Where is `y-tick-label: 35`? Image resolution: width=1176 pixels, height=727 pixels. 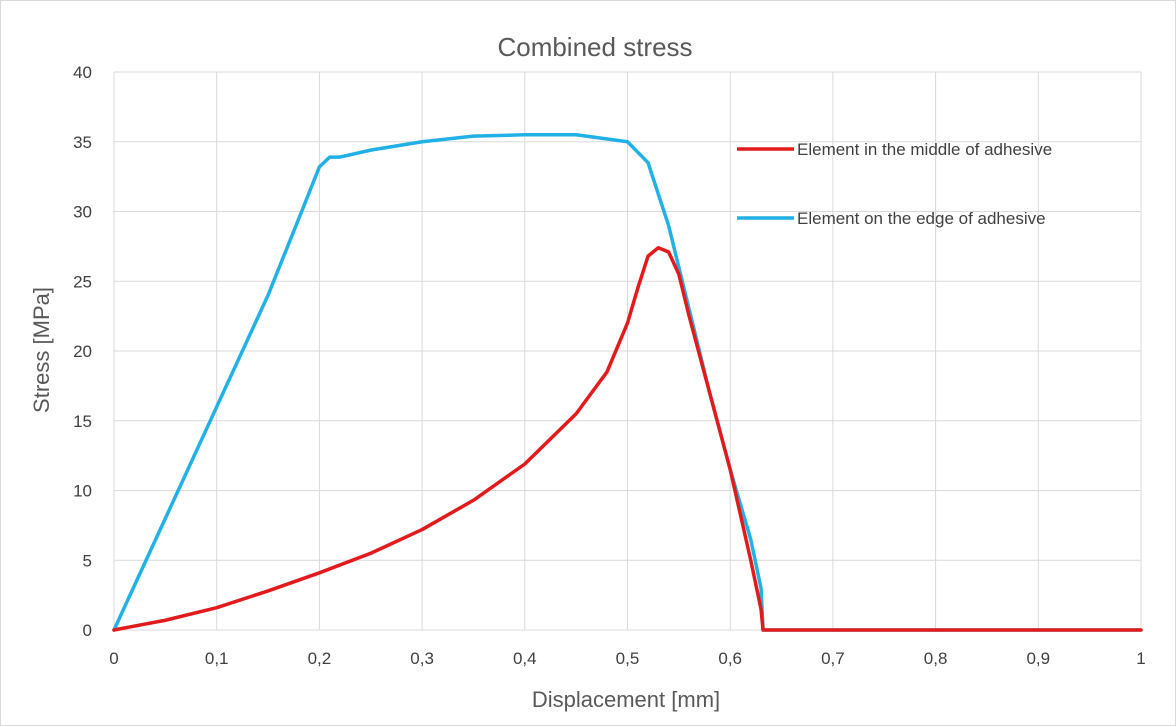
y-tick-label: 35 is located at coordinates (82, 142).